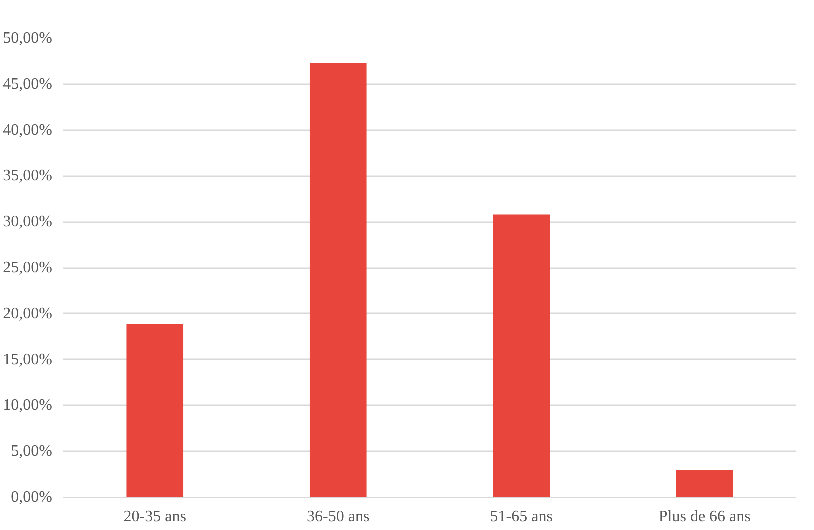 The width and height of the screenshot is (814, 530). I want to click on y-tick-label: 0,00%, so click(31, 497).